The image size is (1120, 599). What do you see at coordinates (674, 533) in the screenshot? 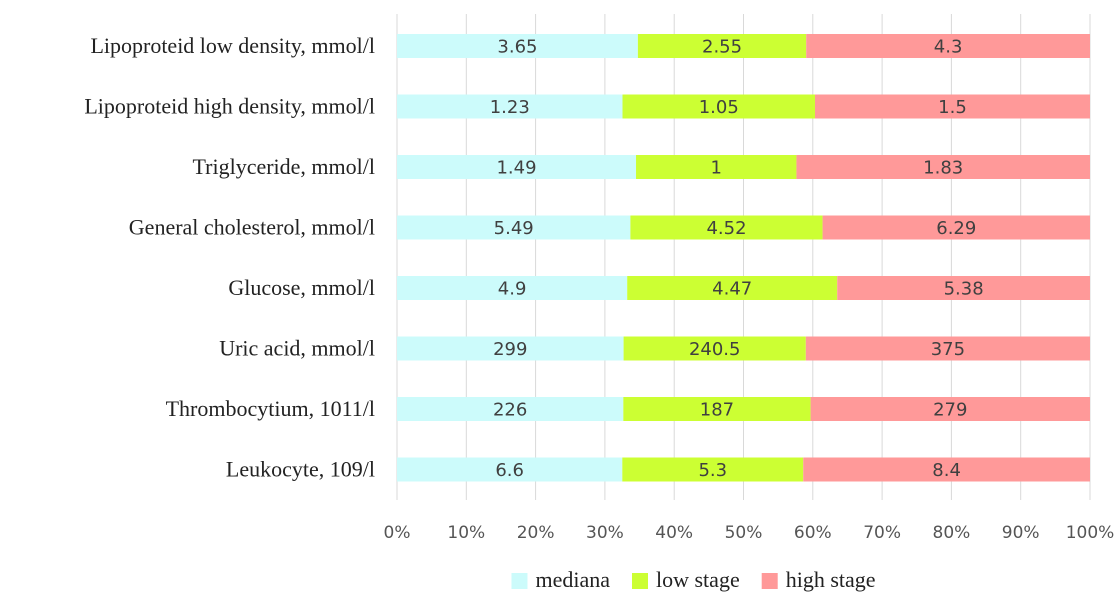
I see `x-tick-label: 40%` at bounding box center [674, 533].